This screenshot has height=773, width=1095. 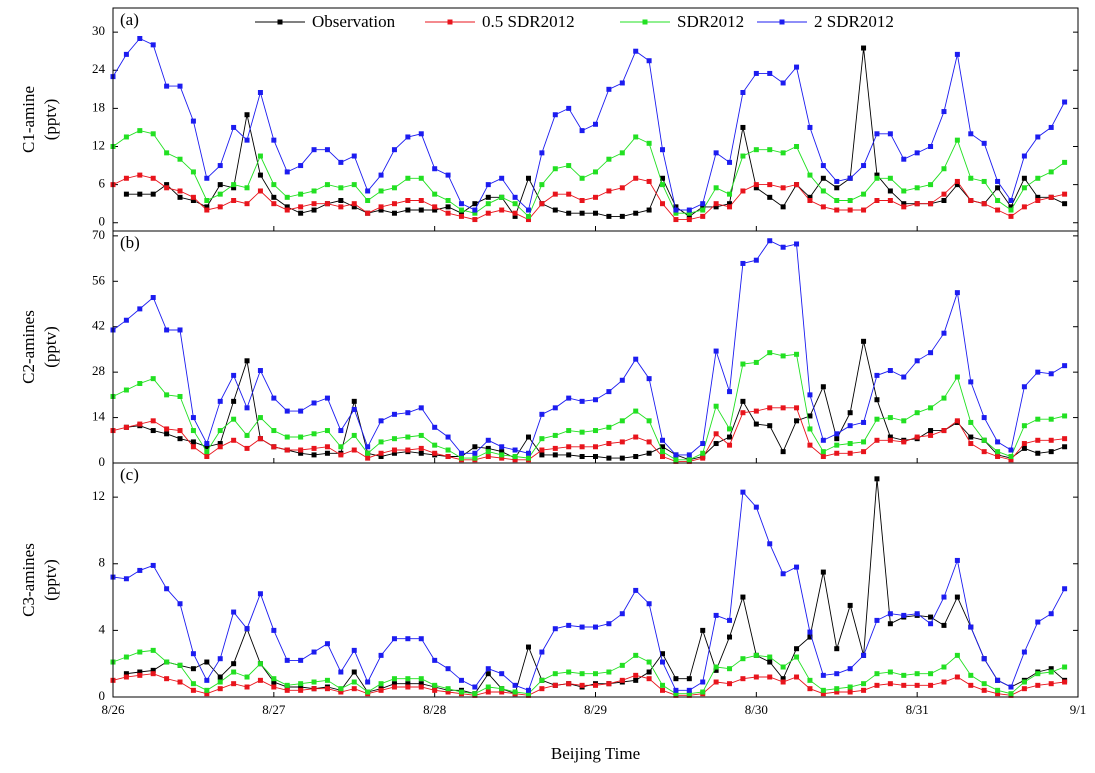 I want to click on x-tick-label: 8/31, so click(x=917, y=709).